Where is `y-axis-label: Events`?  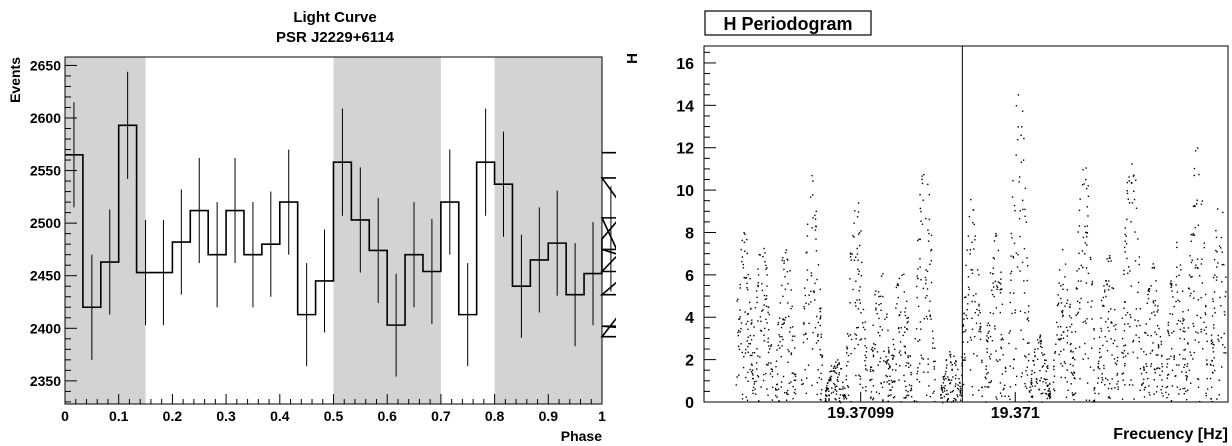
y-axis-label: Events is located at coordinates (15, 80).